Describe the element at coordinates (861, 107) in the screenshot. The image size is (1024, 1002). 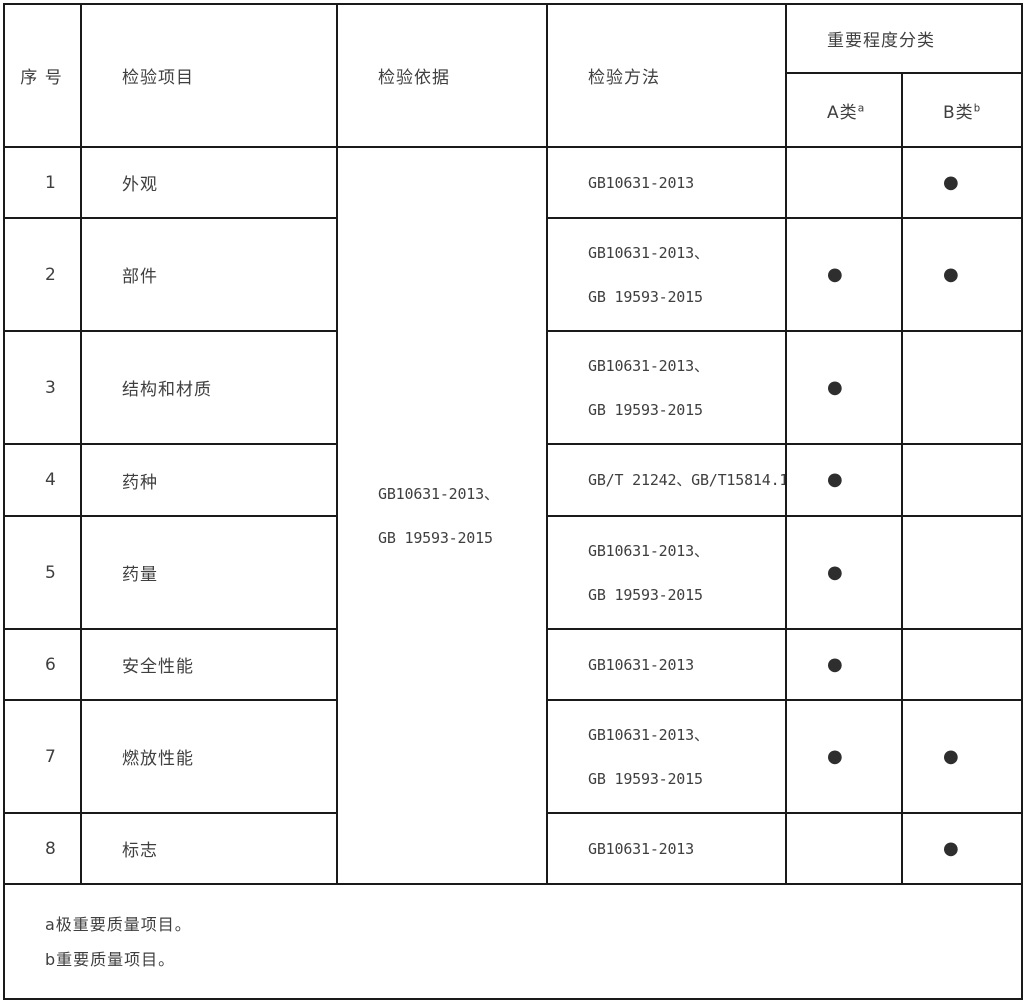
I see `class-a-superscript: a` at that location.